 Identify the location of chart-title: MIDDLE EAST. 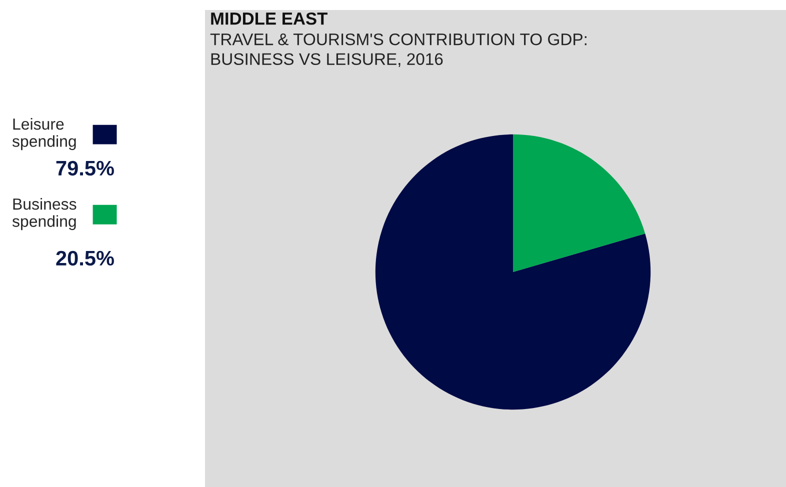
(269, 18).